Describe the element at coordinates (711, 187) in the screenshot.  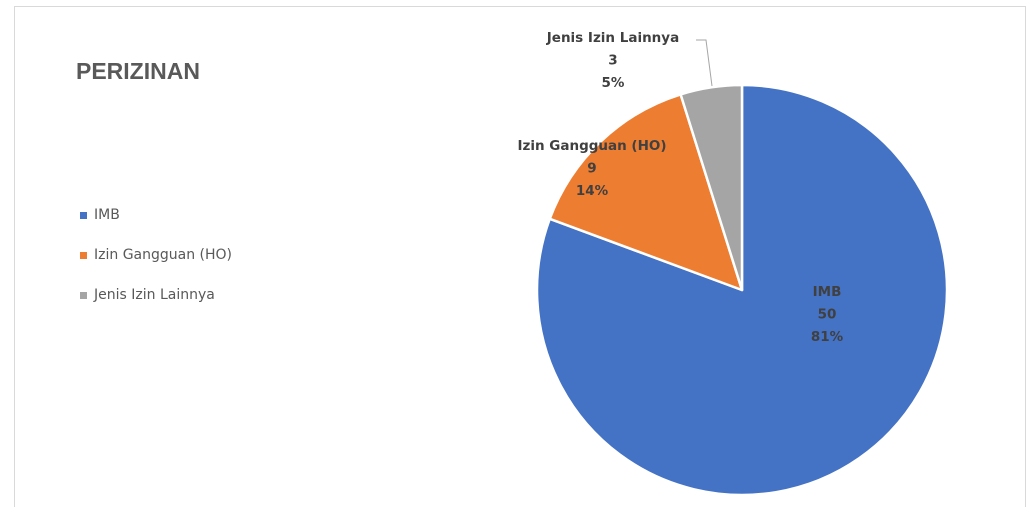
I see `pie-slice-lainnya` at that location.